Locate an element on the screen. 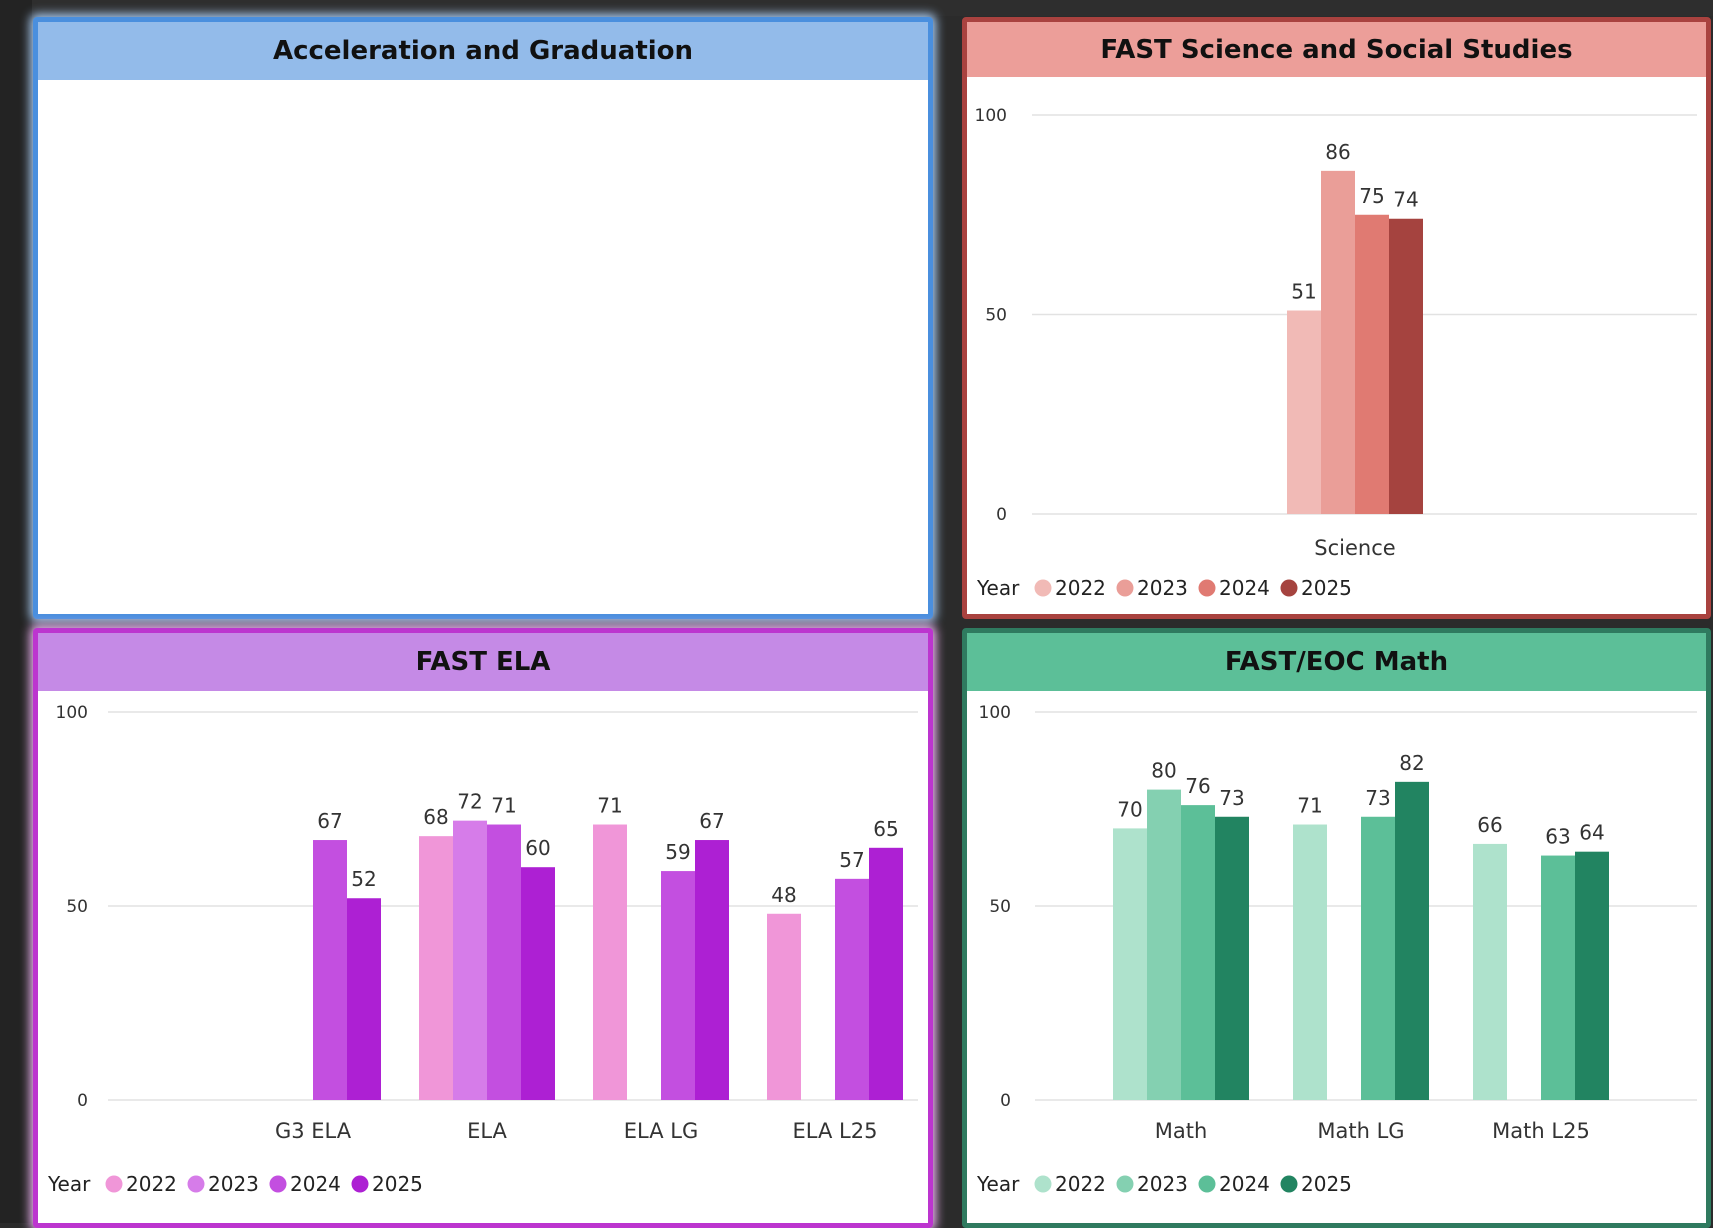 This screenshot has height=1228, width=1713. data-label: 60 is located at coordinates (537, 848).